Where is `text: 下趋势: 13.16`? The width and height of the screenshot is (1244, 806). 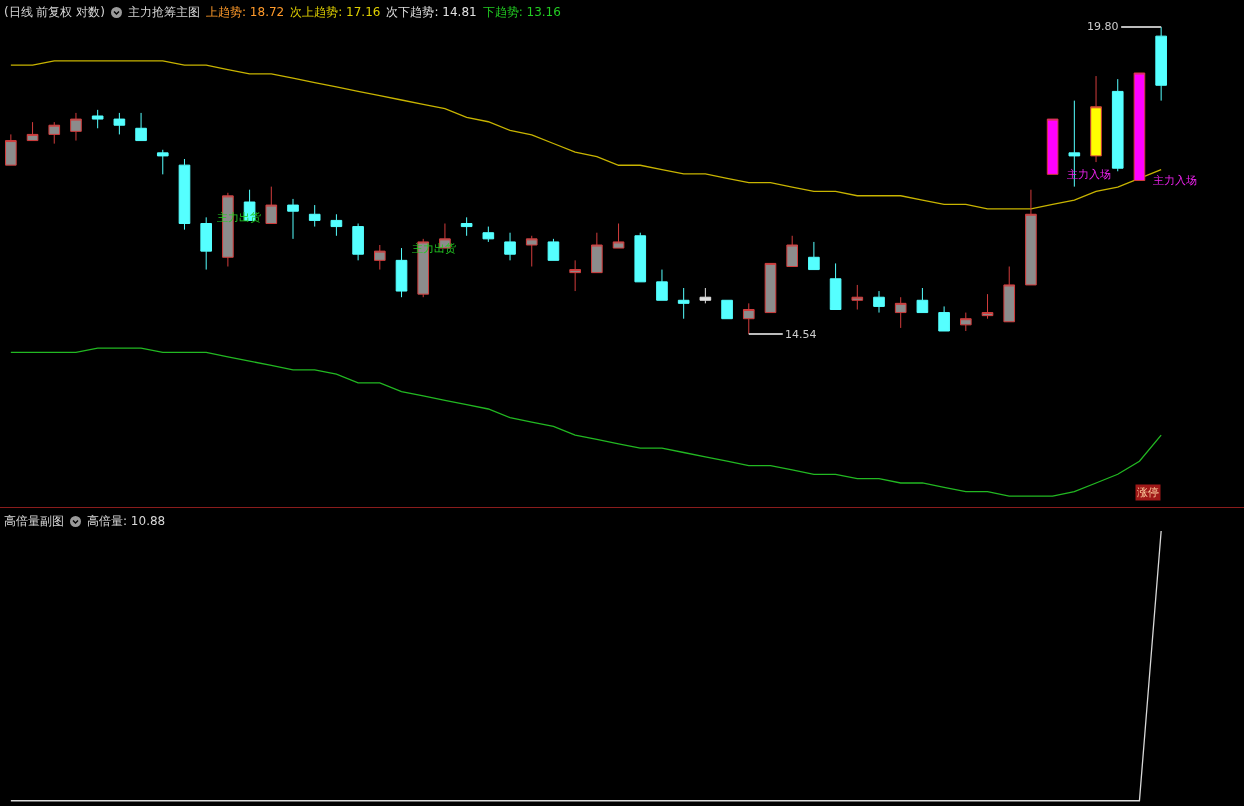
text: 下趋势: 13.16 is located at coordinates (521, 12).